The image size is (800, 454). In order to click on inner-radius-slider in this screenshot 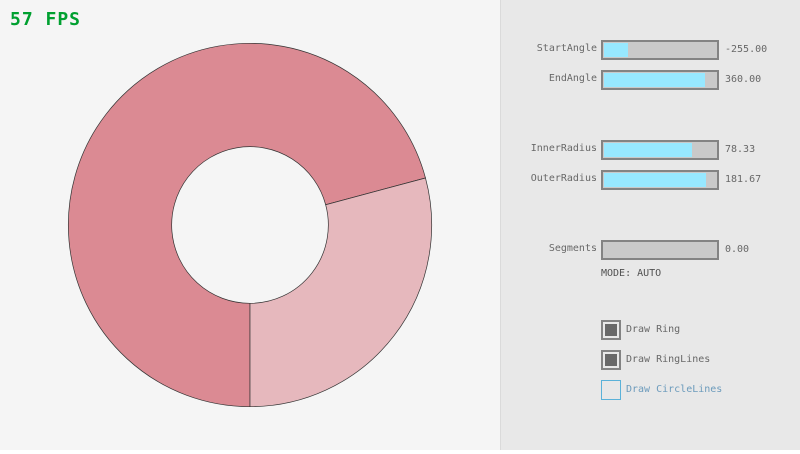, I will do `click(660, 150)`.